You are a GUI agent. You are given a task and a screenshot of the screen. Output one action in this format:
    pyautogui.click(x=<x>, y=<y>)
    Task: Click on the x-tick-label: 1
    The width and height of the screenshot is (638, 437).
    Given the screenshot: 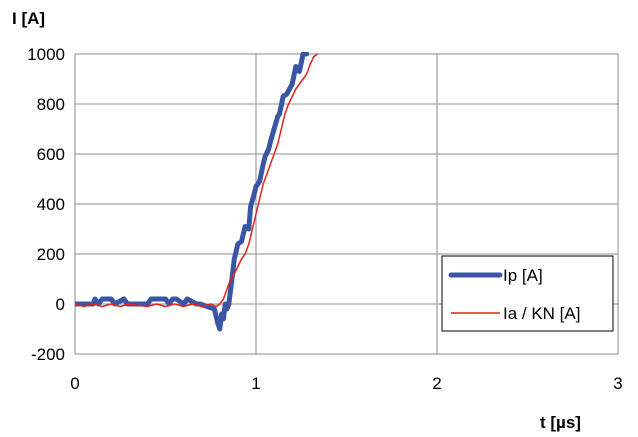 What is the action you would take?
    pyautogui.click(x=255, y=383)
    